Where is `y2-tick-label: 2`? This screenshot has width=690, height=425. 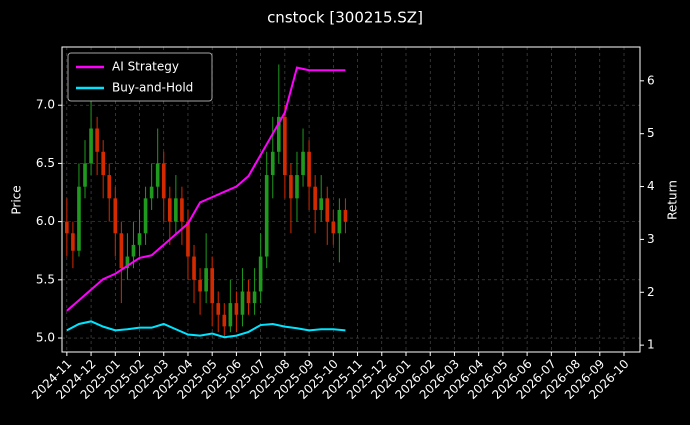 y2-tick-label: 2 is located at coordinates (651, 292).